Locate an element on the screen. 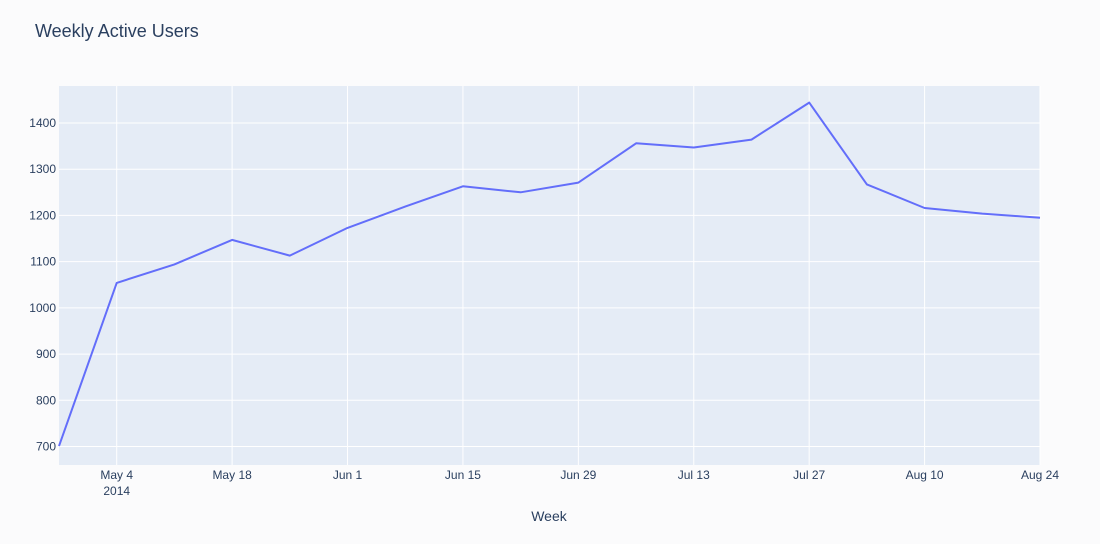 The height and width of the screenshot is (544, 1100). chart-title: Weekly Active Users is located at coordinates (117, 31).